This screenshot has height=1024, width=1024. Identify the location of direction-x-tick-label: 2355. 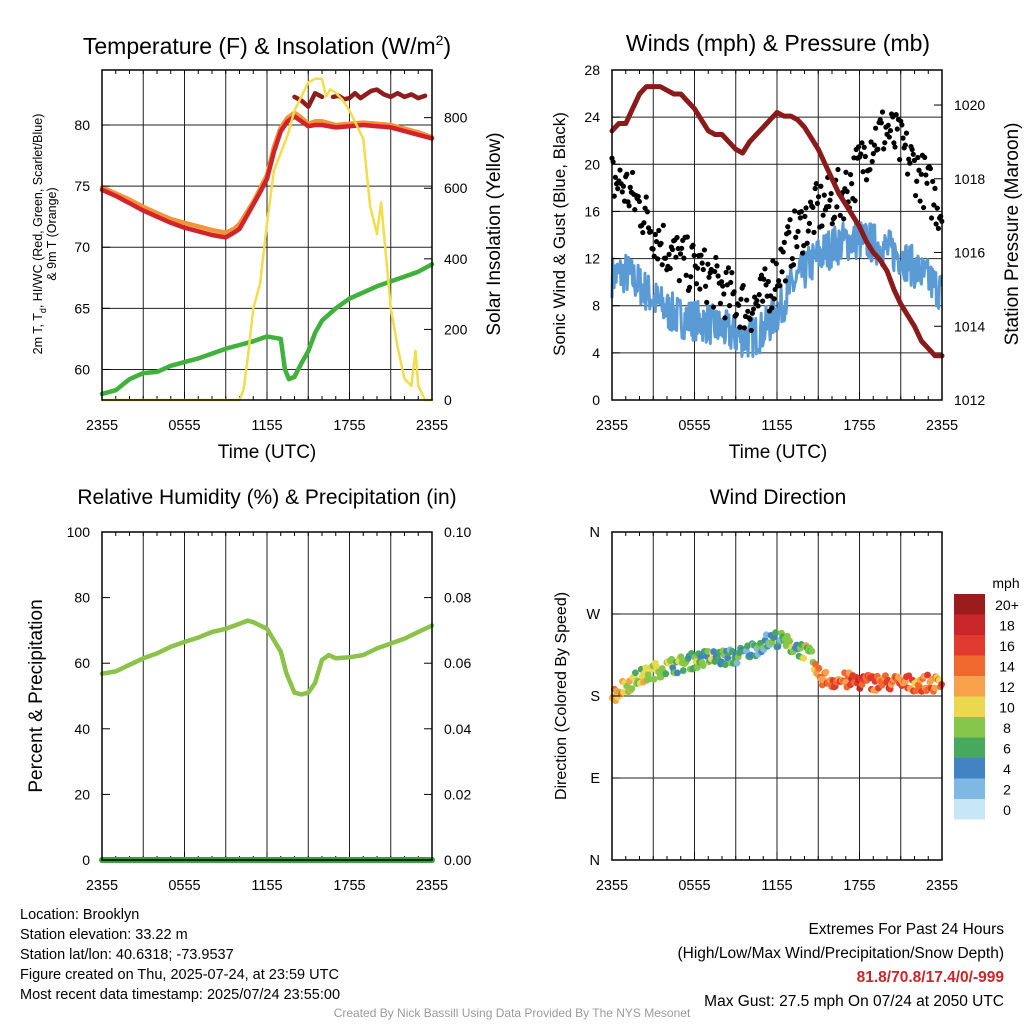
(942, 886).